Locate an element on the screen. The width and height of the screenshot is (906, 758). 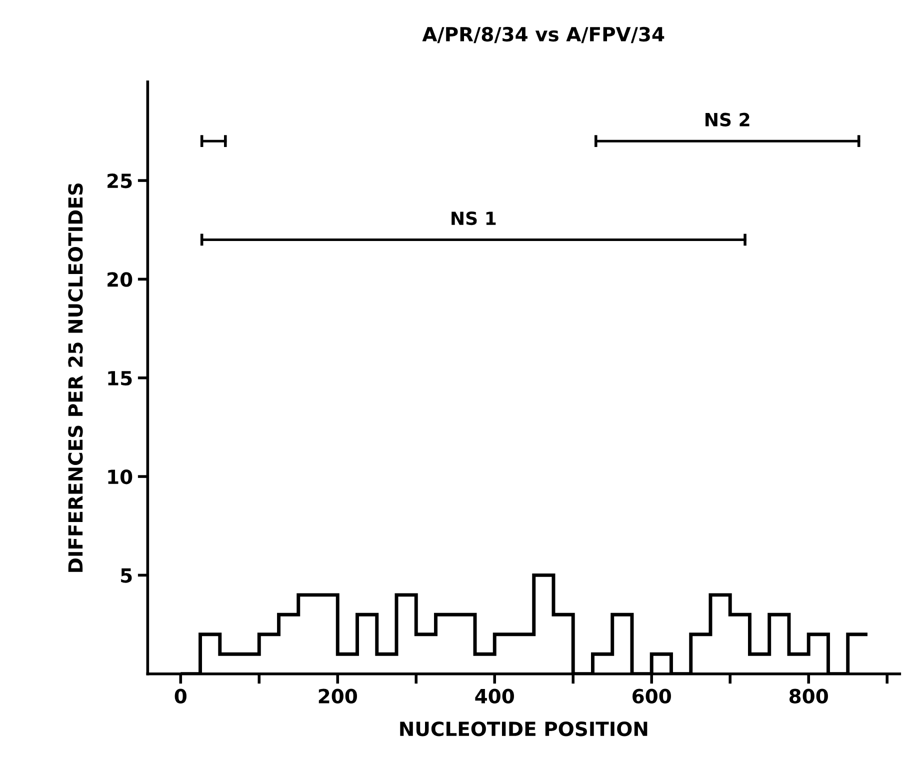
y-tick-label: 20 is located at coordinates (120, 279).